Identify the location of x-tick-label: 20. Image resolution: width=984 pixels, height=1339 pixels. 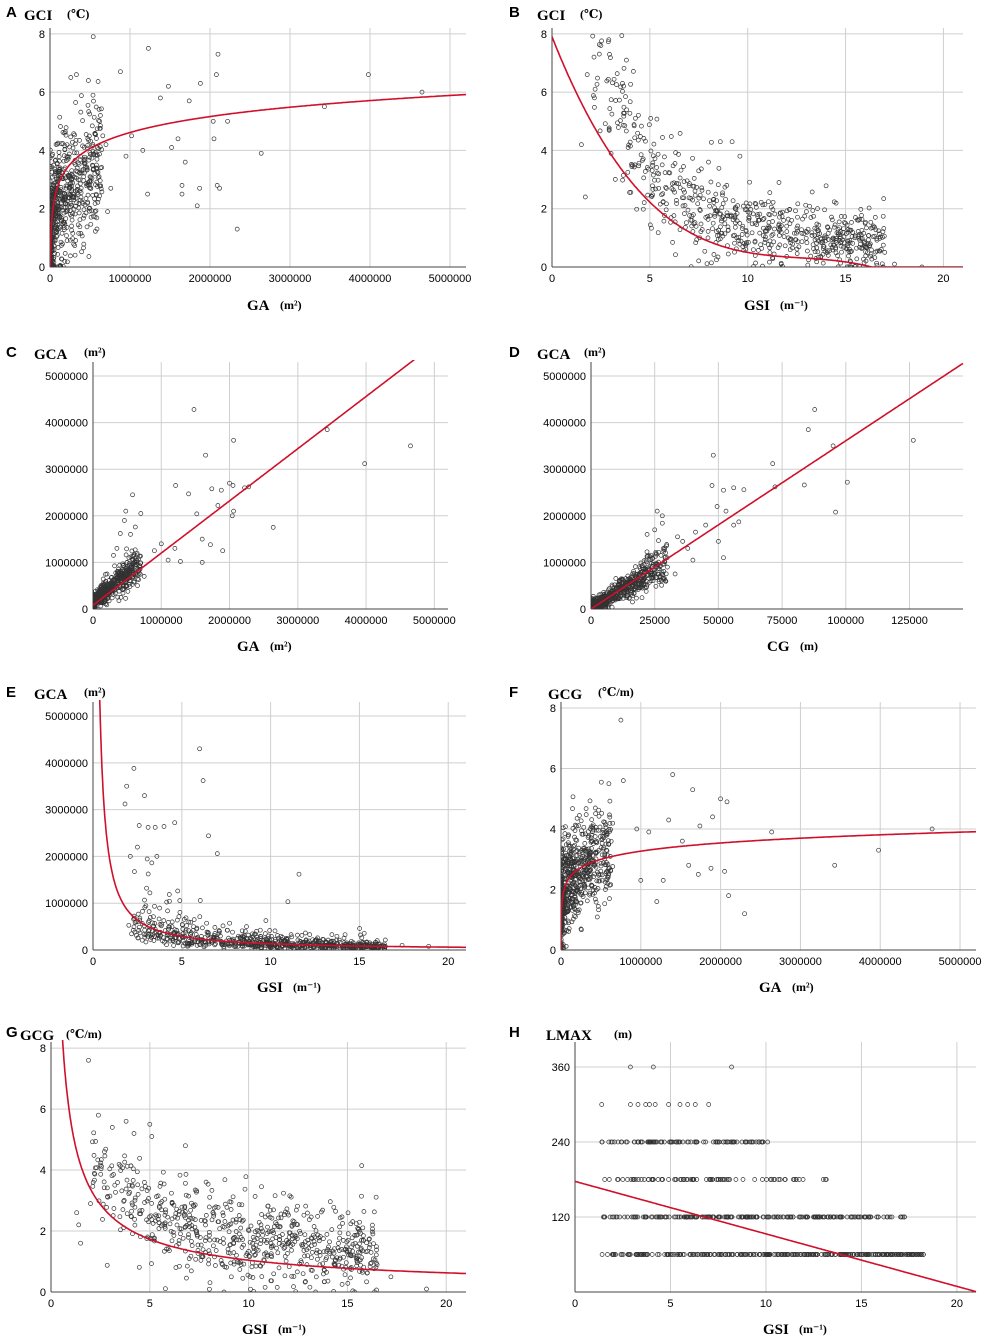
(448, 962).